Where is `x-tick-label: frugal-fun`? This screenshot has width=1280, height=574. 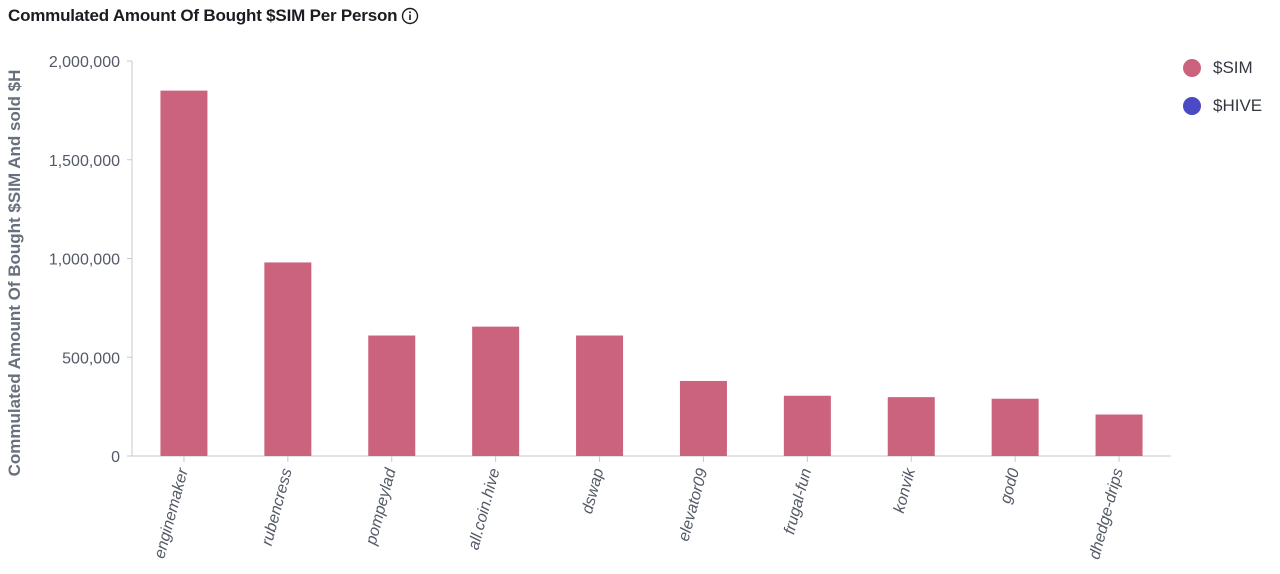
x-tick-label: frugal-fun is located at coordinates (798, 502).